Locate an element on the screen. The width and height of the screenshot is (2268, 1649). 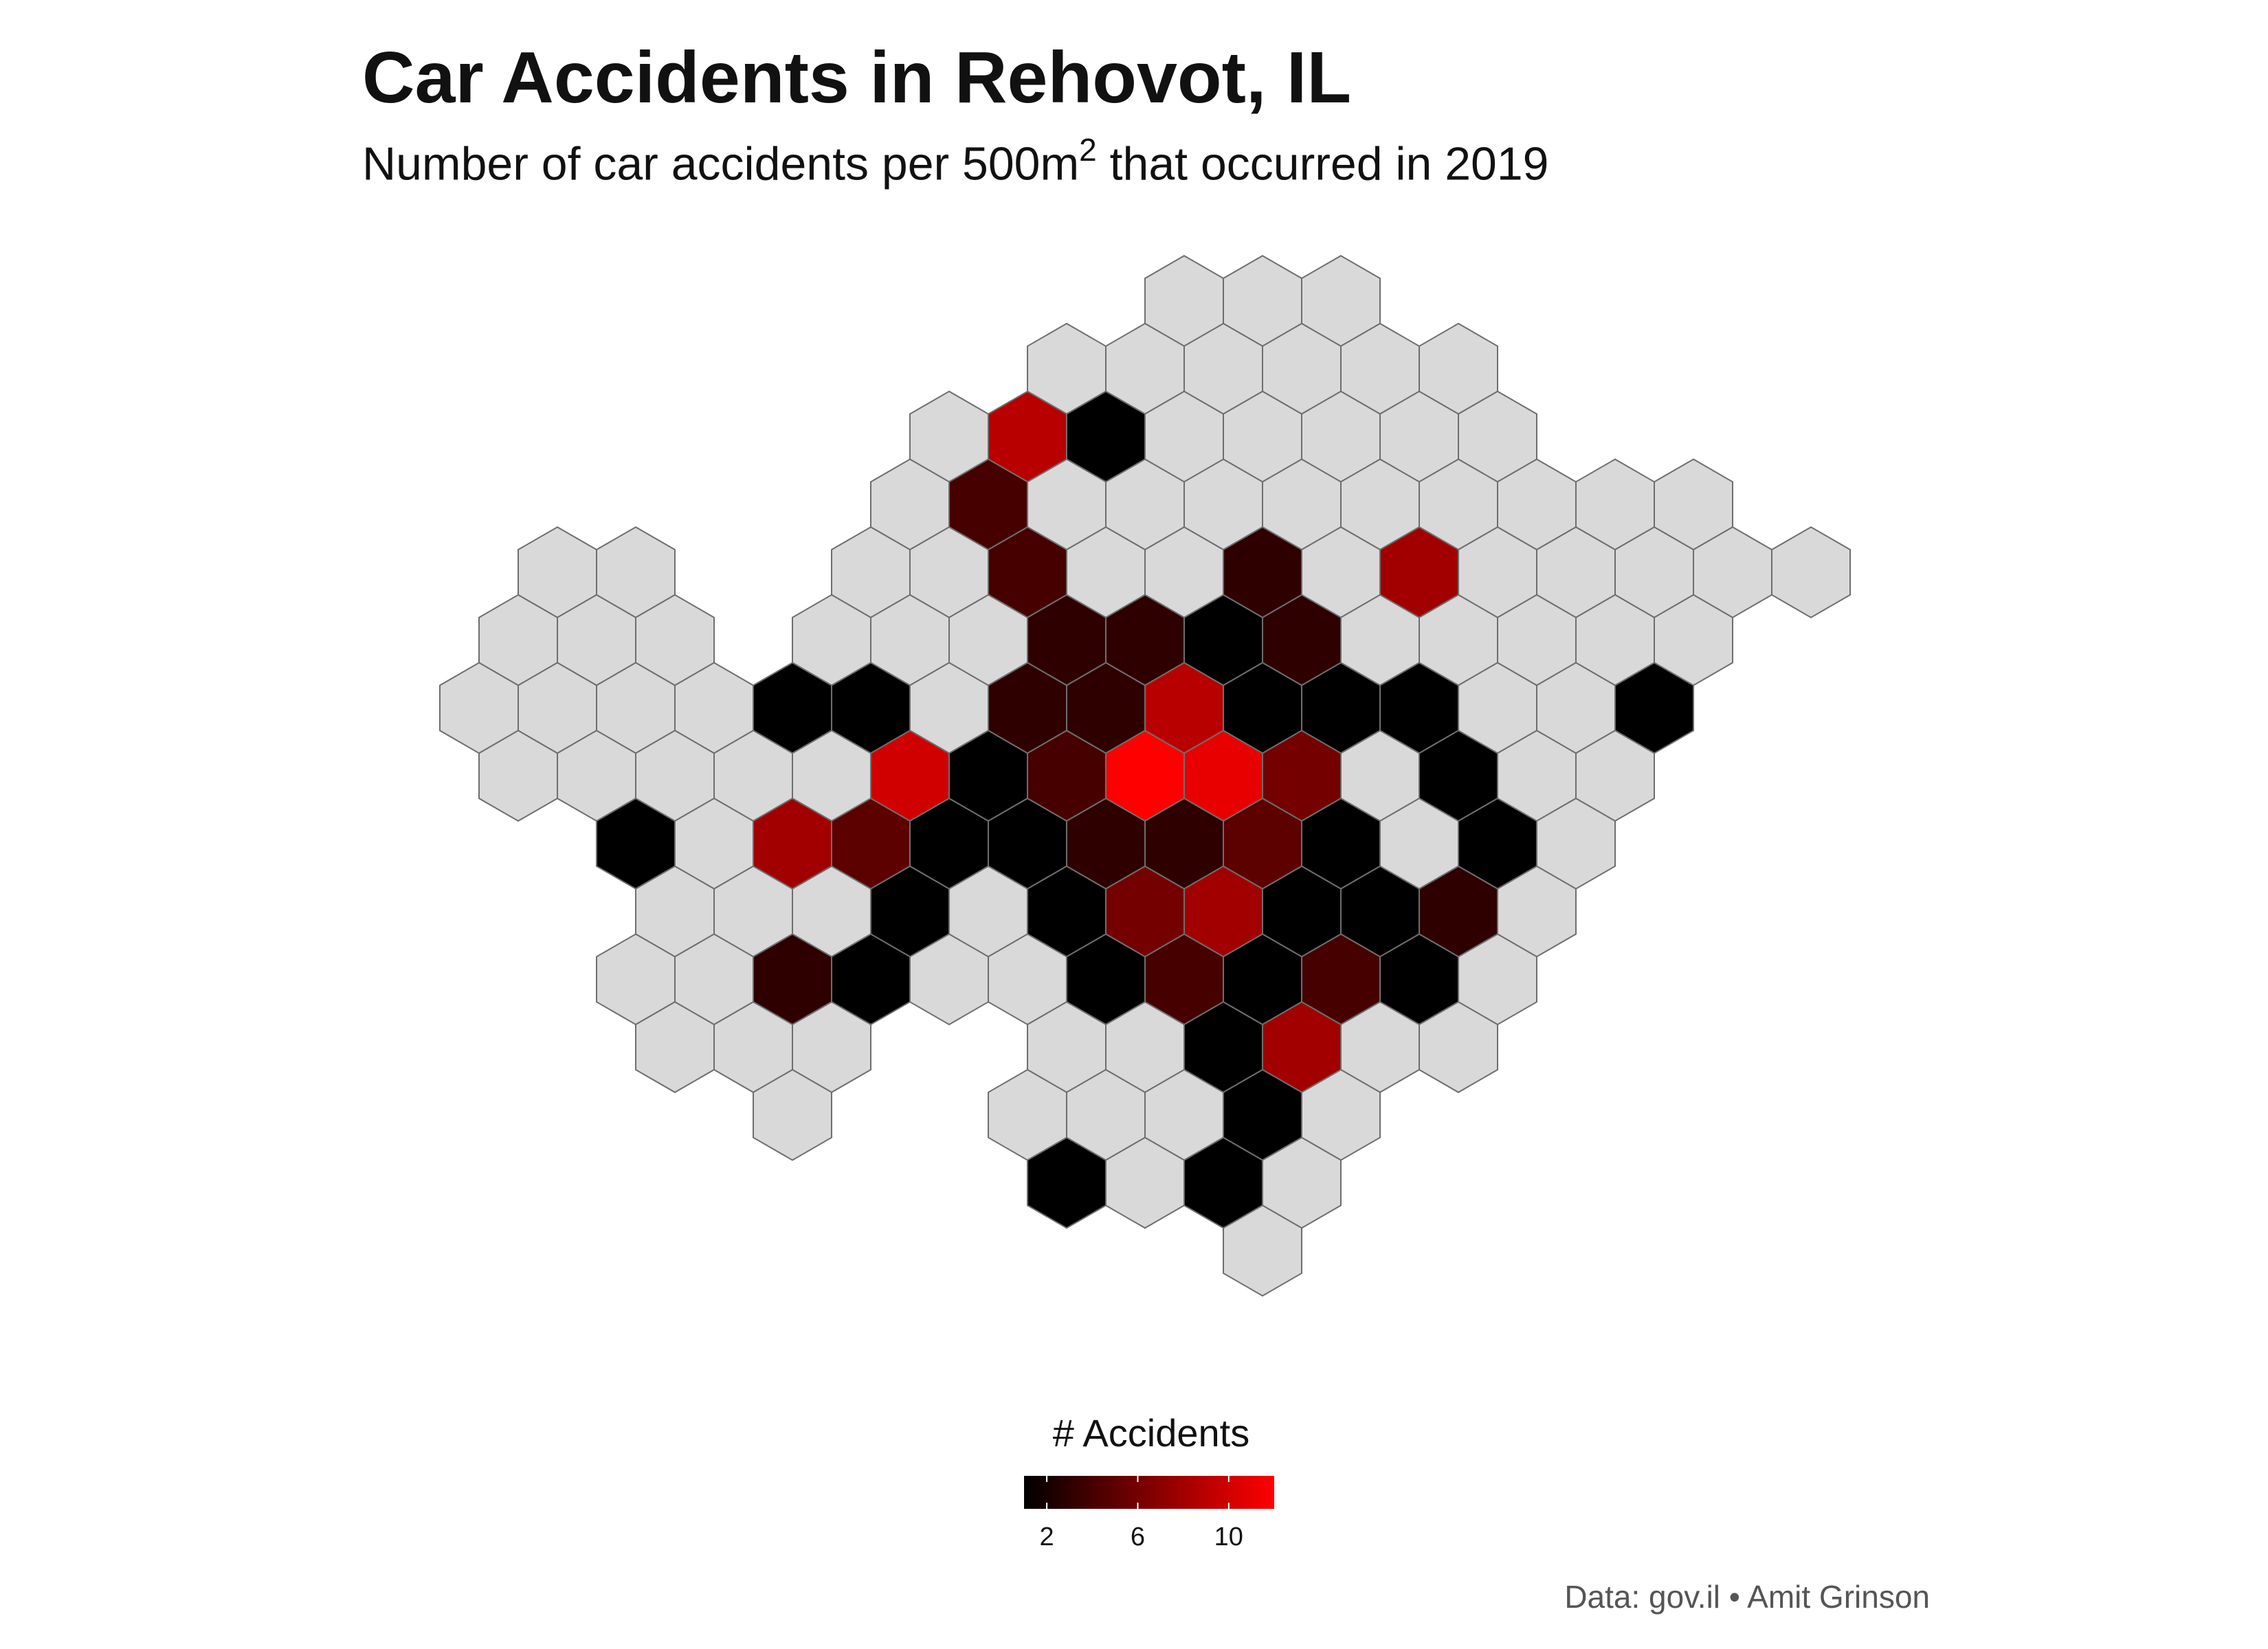
legend-tick-label: 6 is located at coordinates (1138, 1537).